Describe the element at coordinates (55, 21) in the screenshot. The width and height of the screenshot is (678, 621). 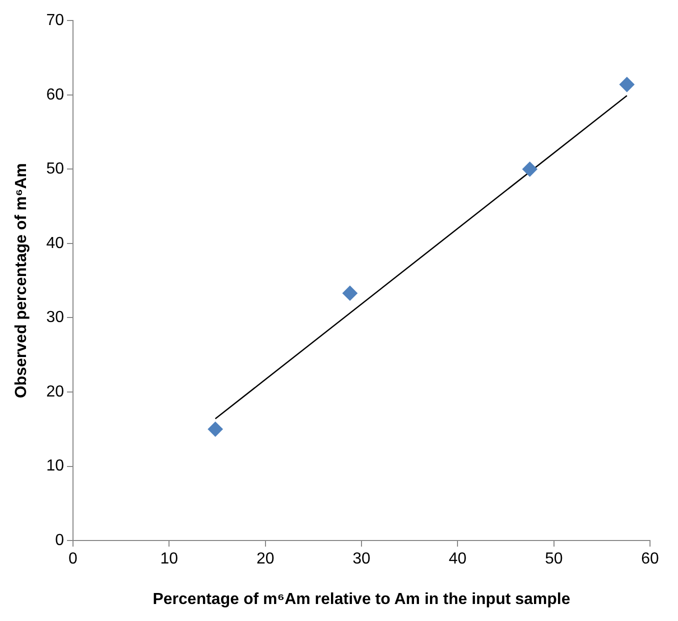
I see `y-tick-label: 70` at that location.